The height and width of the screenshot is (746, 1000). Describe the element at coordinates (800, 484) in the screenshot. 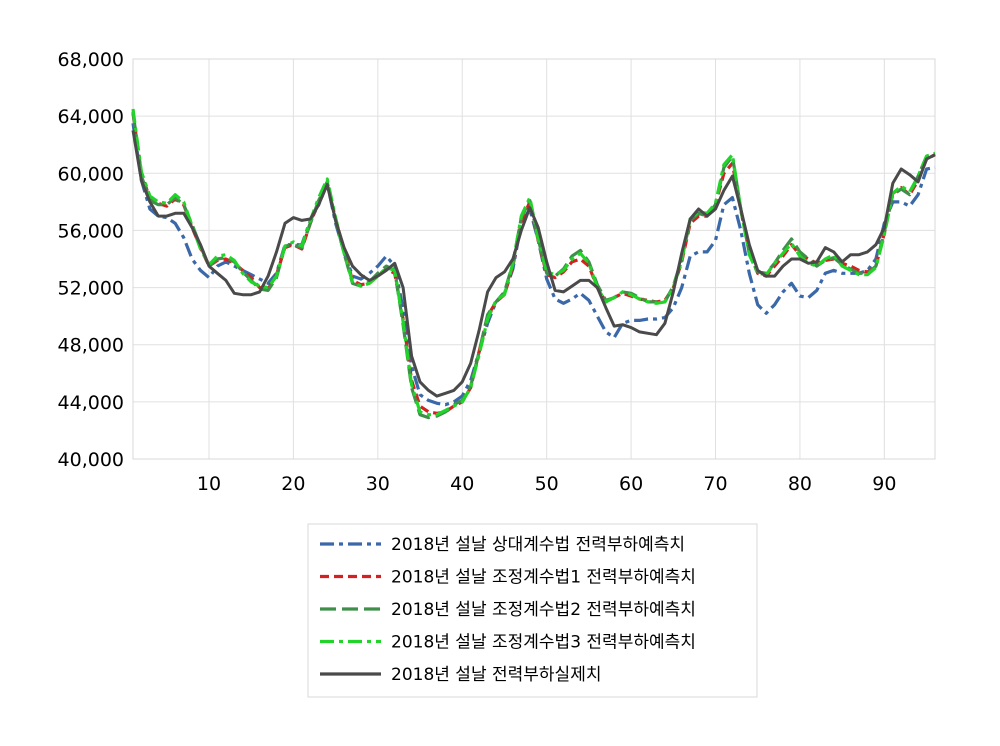

I see `x-tick-label: 80` at that location.